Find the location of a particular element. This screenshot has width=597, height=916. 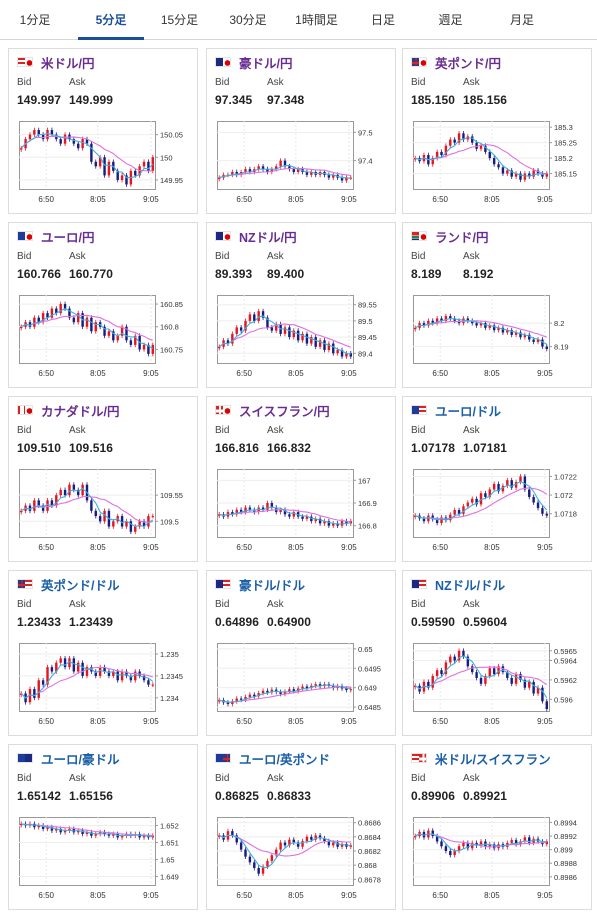

bid-value: 8.189 is located at coordinates (426, 274).